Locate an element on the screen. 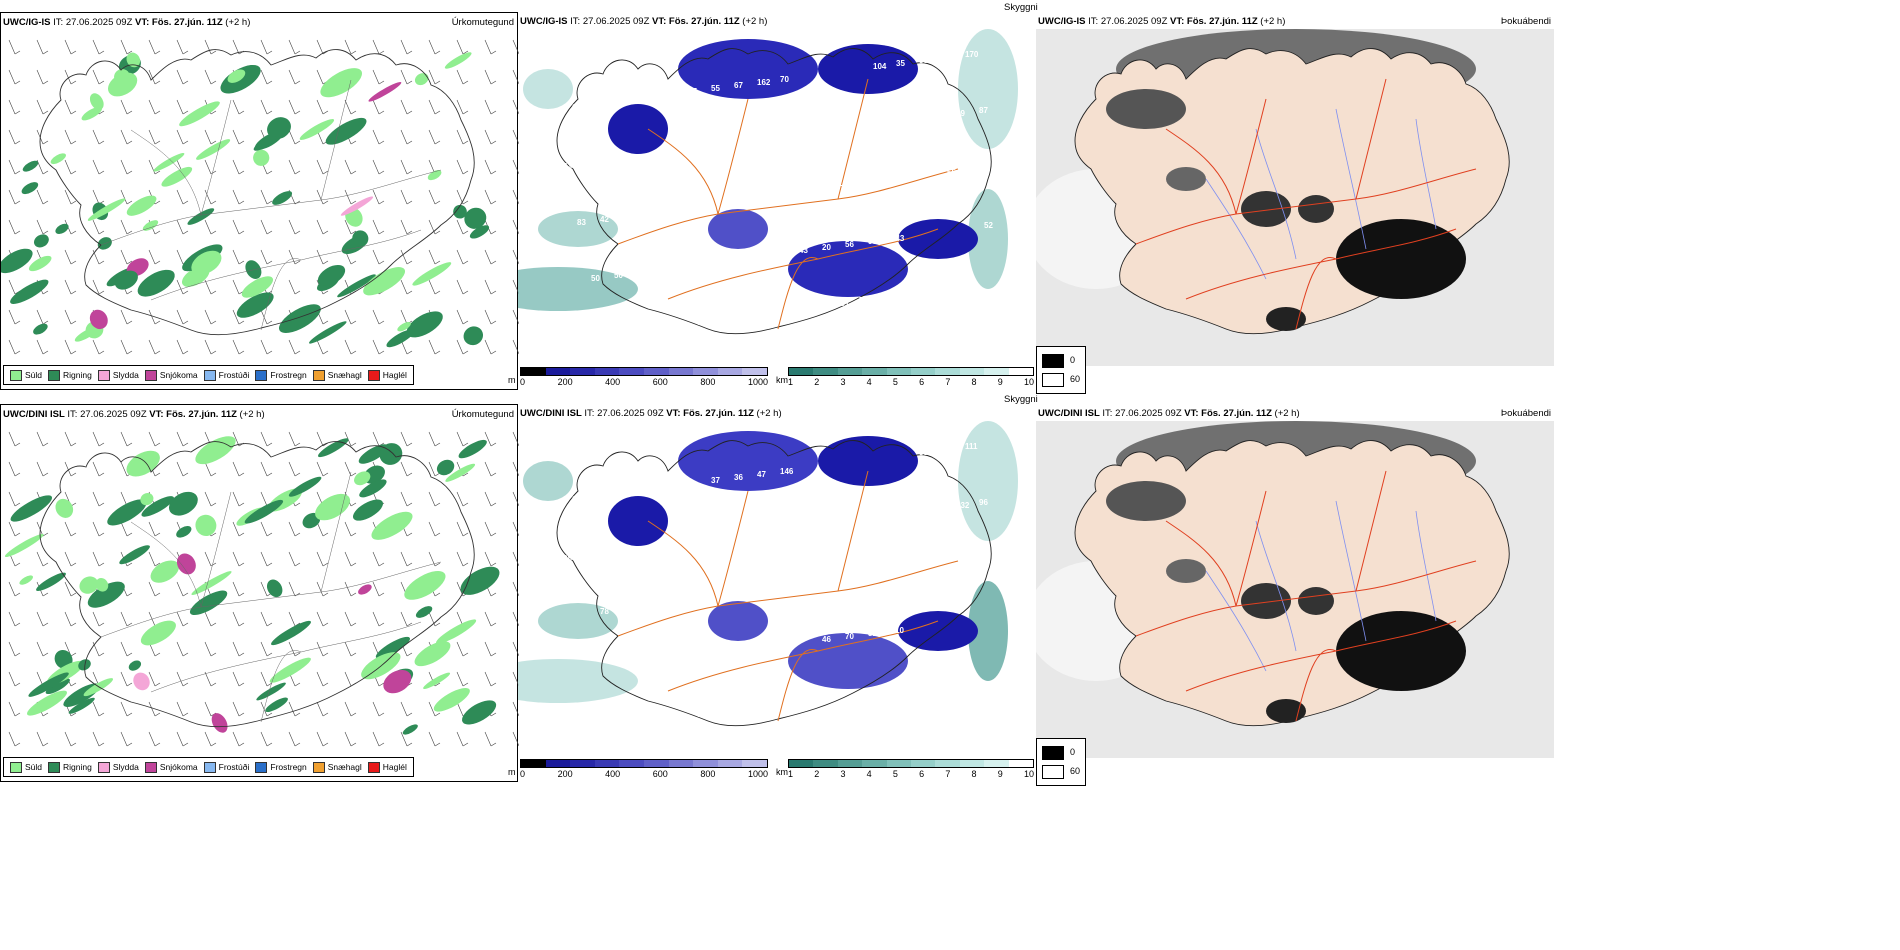  colorbar-ticks: 0 200 400 600 800 1000 is located at coordinates (644, 382).